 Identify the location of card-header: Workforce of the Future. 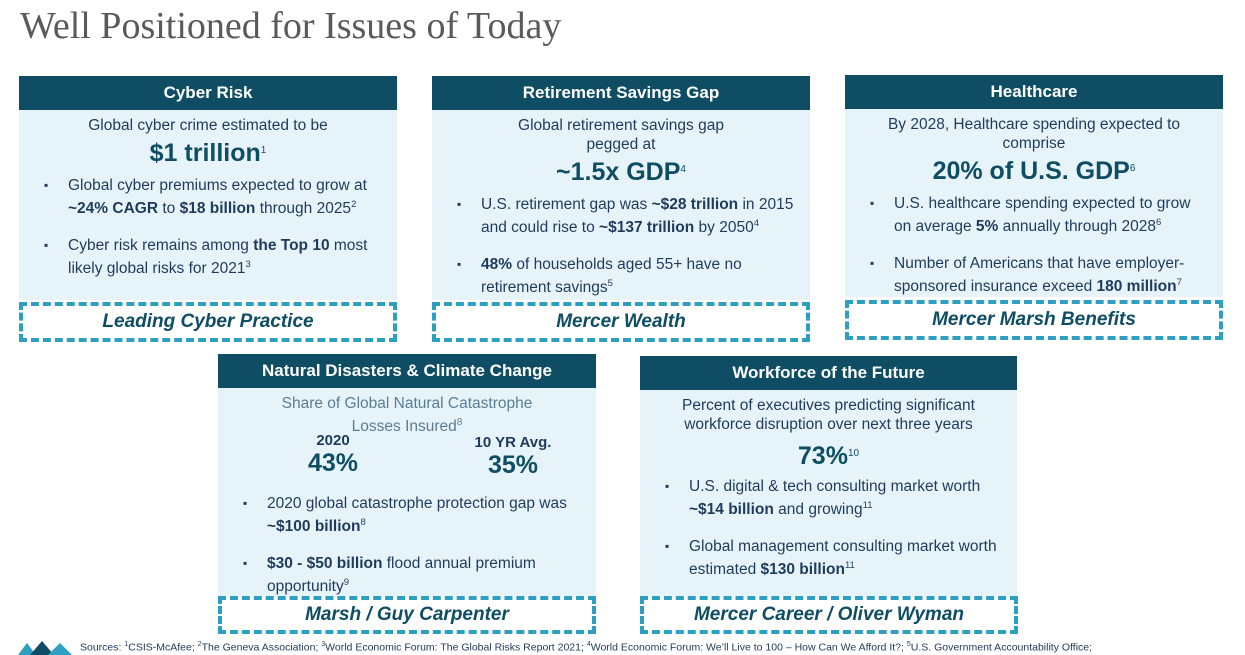
(828, 373).